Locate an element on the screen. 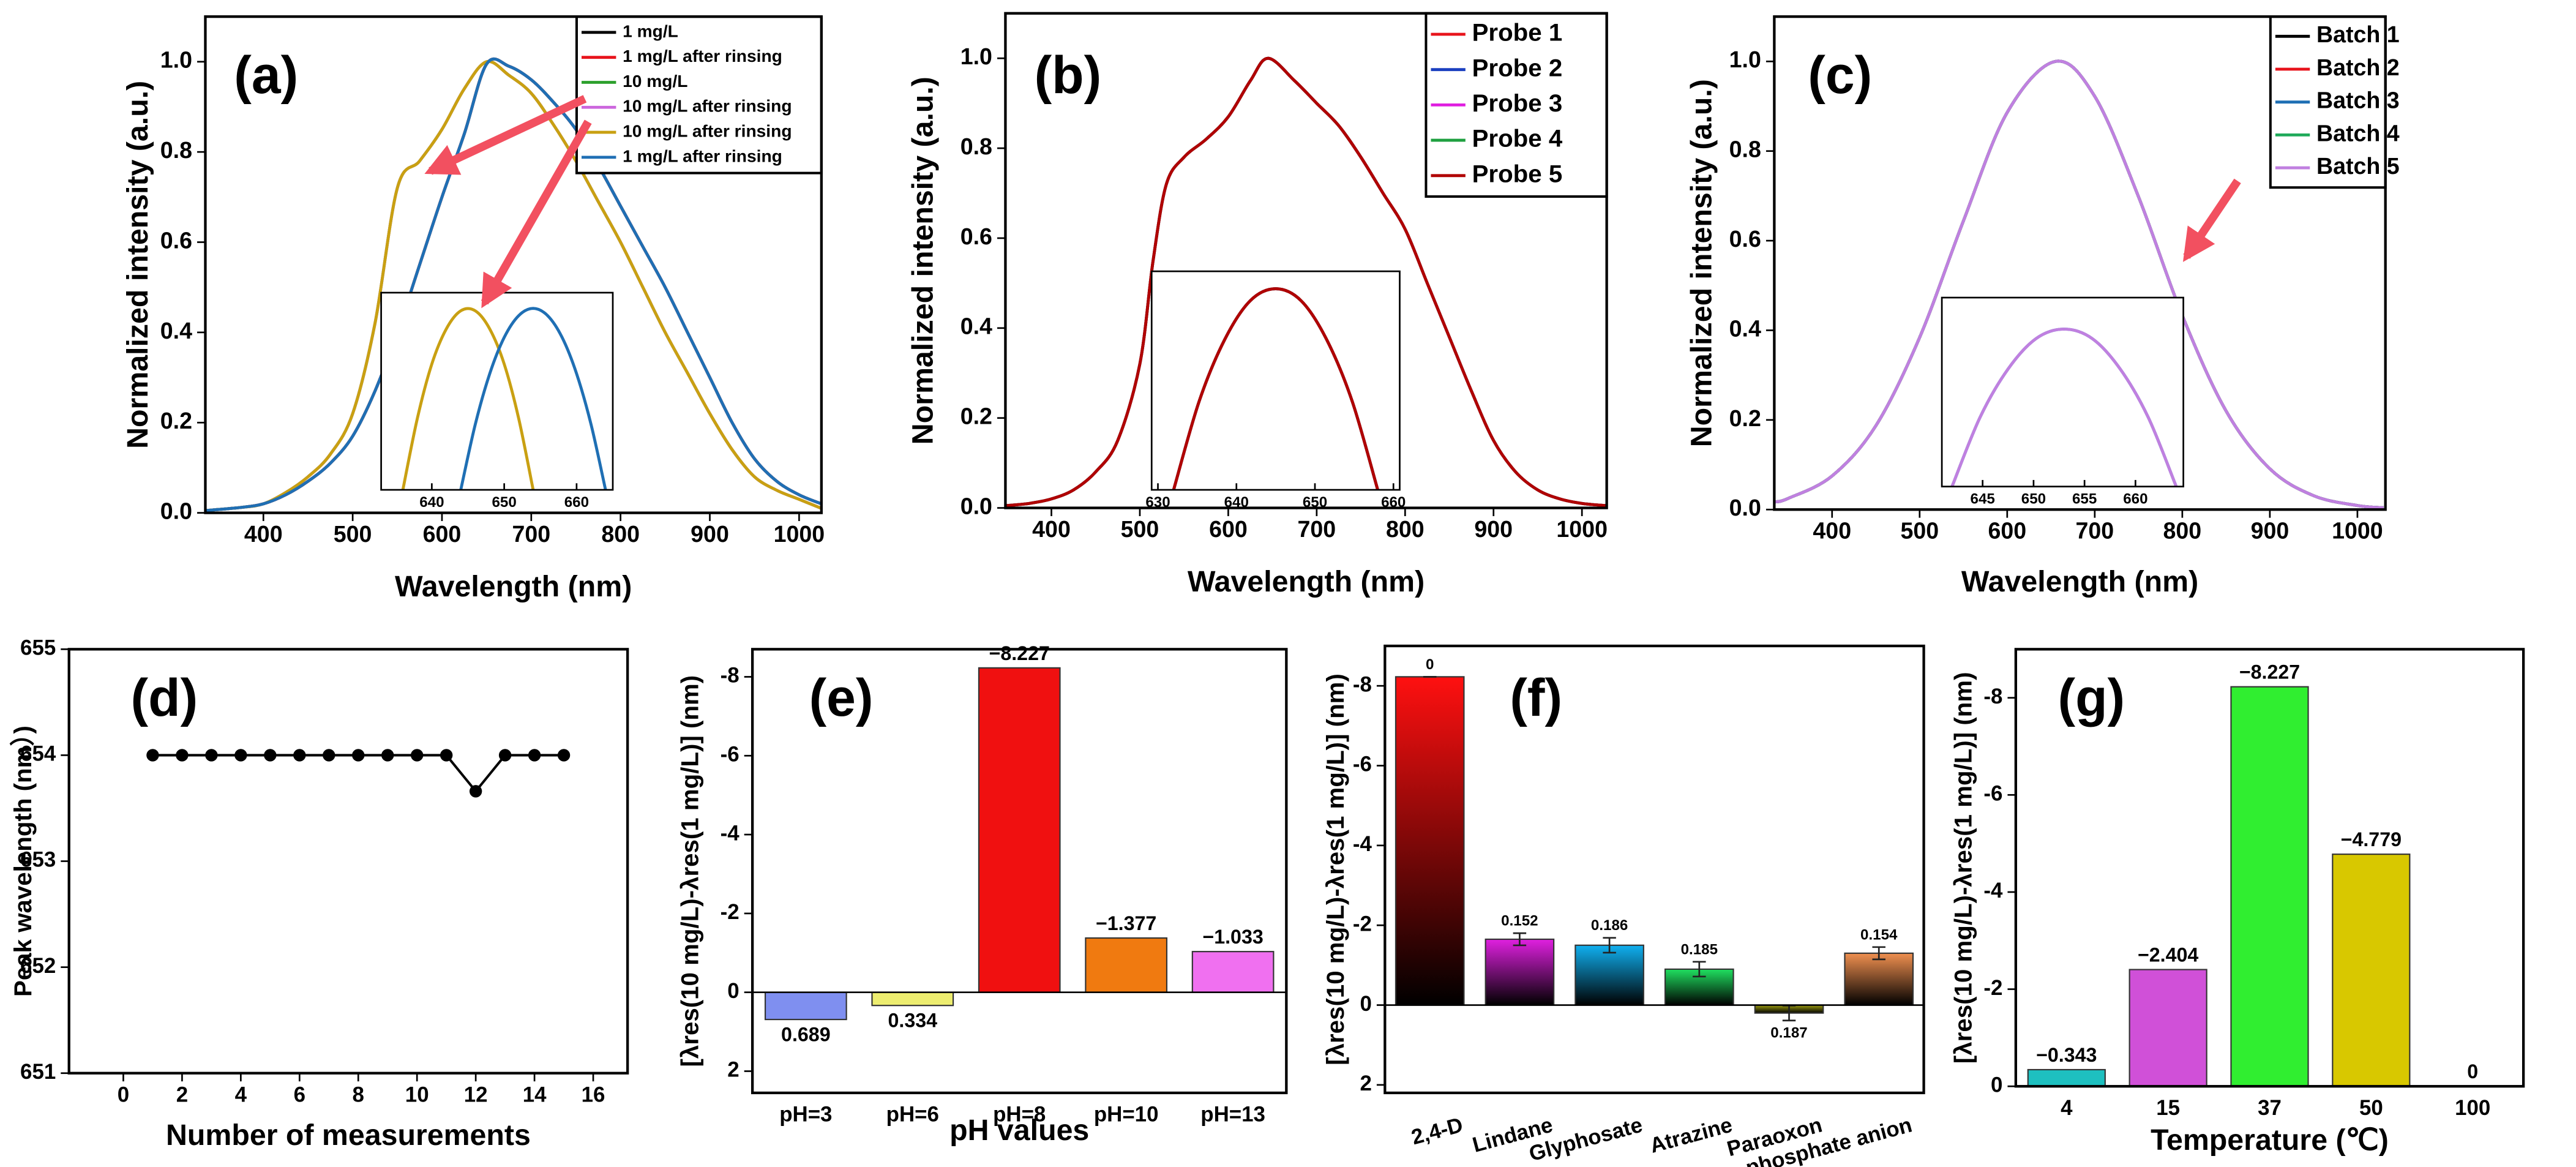  x-tick-label: 400 is located at coordinates (263, 534).